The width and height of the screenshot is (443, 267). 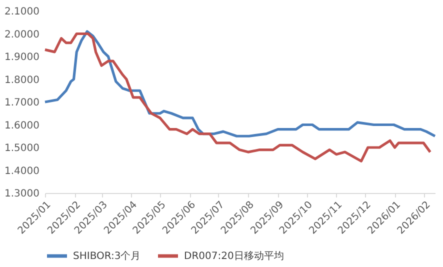 I want to click on y-tick-label: 1.8000, so click(x=22, y=80).